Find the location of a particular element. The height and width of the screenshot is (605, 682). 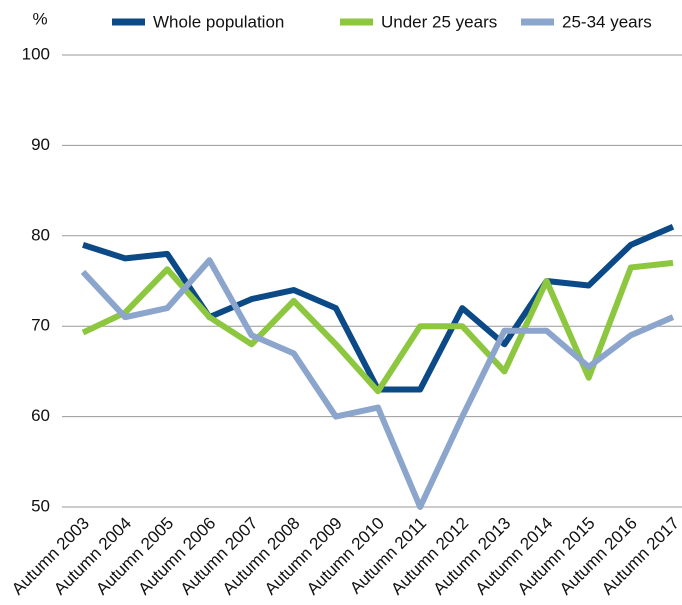

y-tick-label: 60 is located at coordinates (40, 415).